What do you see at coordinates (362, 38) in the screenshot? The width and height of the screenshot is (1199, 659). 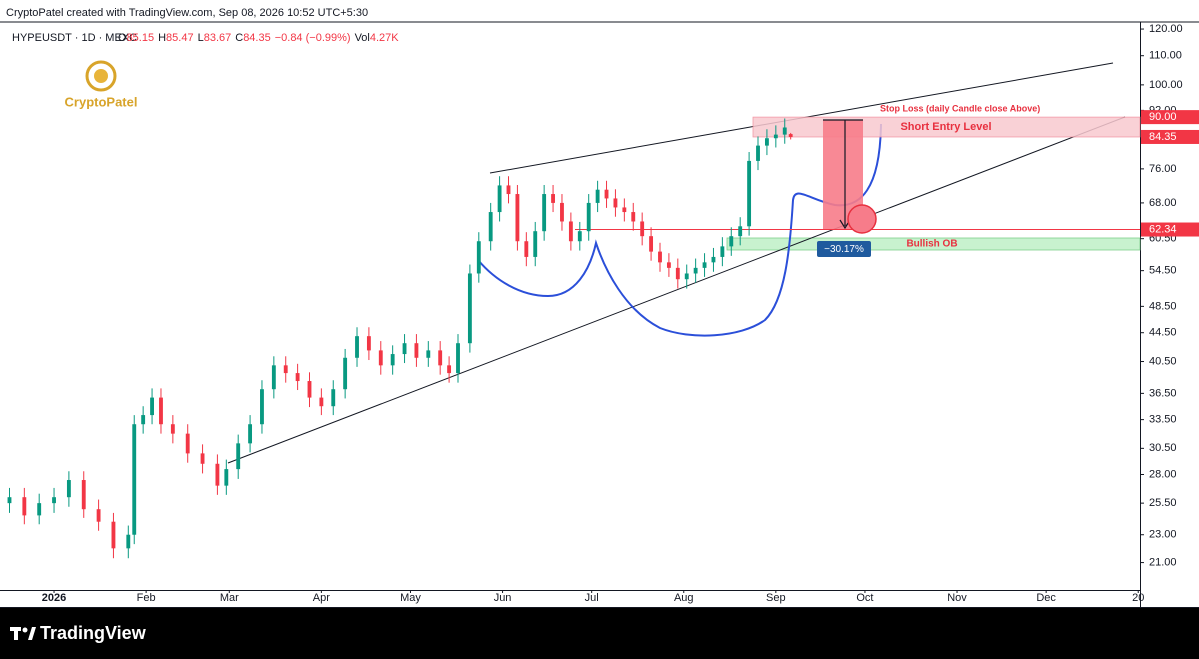 I see `volume-label: Vol` at bounding box center [362, 38].